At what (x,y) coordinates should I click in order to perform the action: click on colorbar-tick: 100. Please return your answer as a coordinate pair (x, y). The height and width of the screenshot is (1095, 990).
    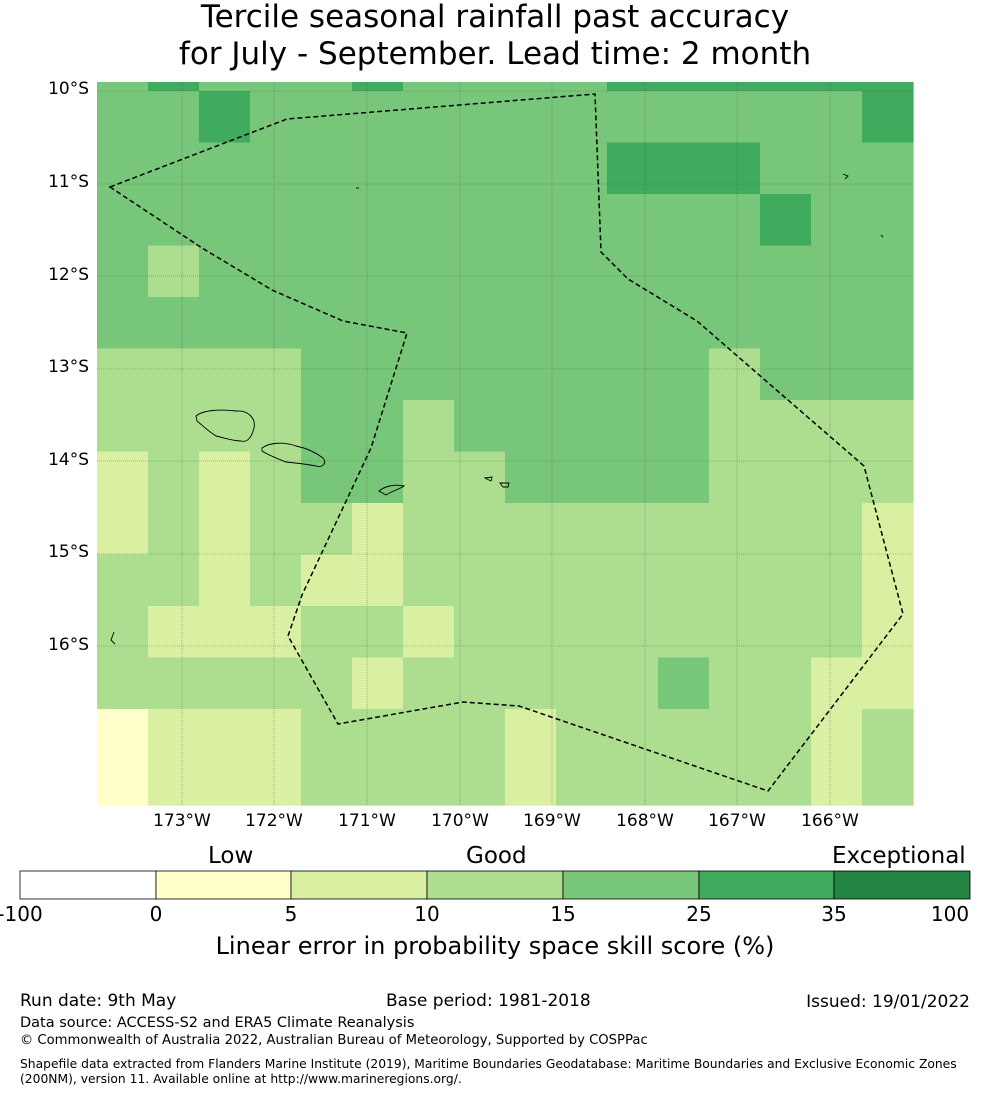
    Looking at the image, I should click on (950, 914).